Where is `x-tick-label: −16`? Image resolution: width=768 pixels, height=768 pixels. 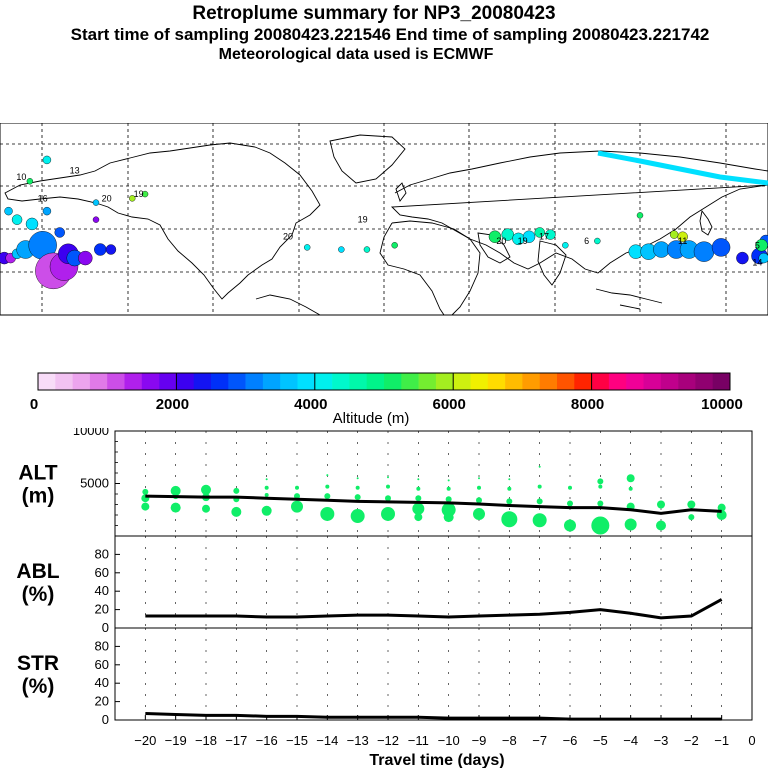
x-tick-label: −16 is located at coordinates (267, 740).